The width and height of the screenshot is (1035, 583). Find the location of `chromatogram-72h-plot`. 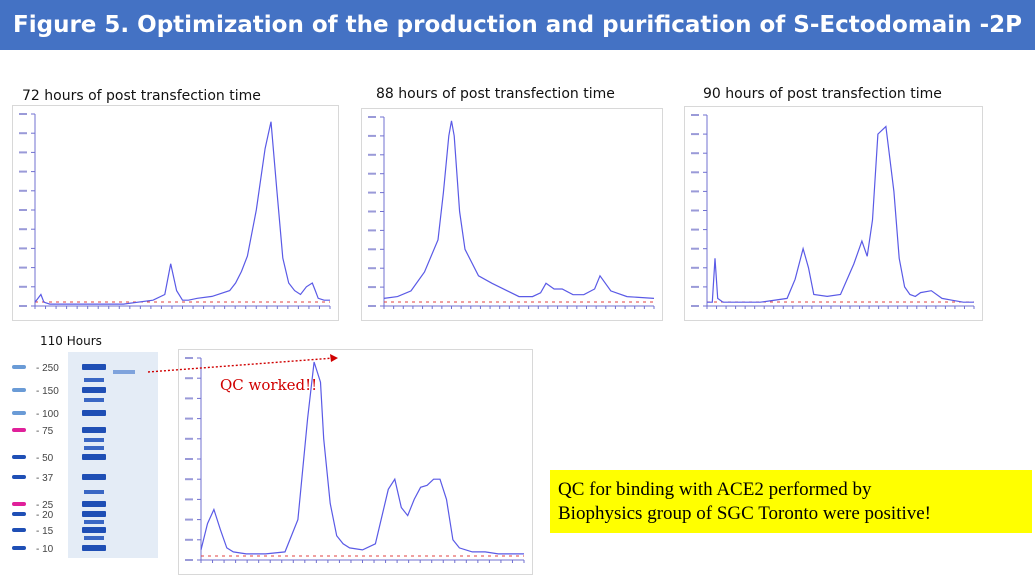

chromatogram-72h-plot is located at coordinates (175, 211).